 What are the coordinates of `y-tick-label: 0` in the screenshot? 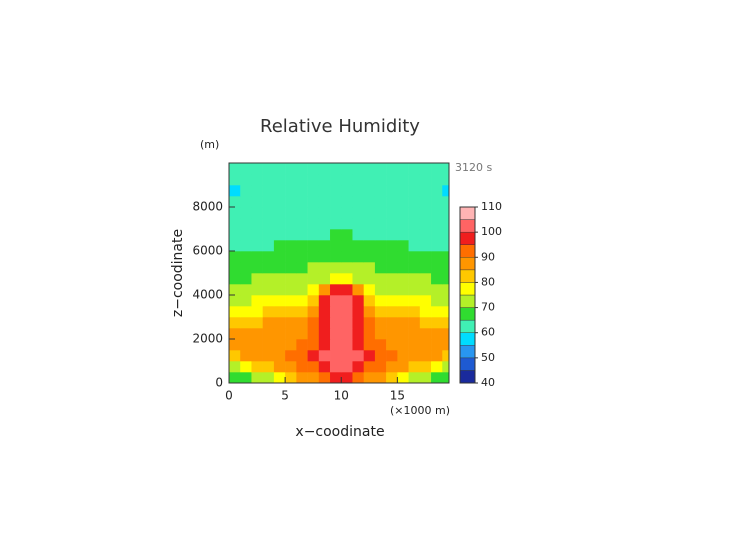 It's located at (219, 383).